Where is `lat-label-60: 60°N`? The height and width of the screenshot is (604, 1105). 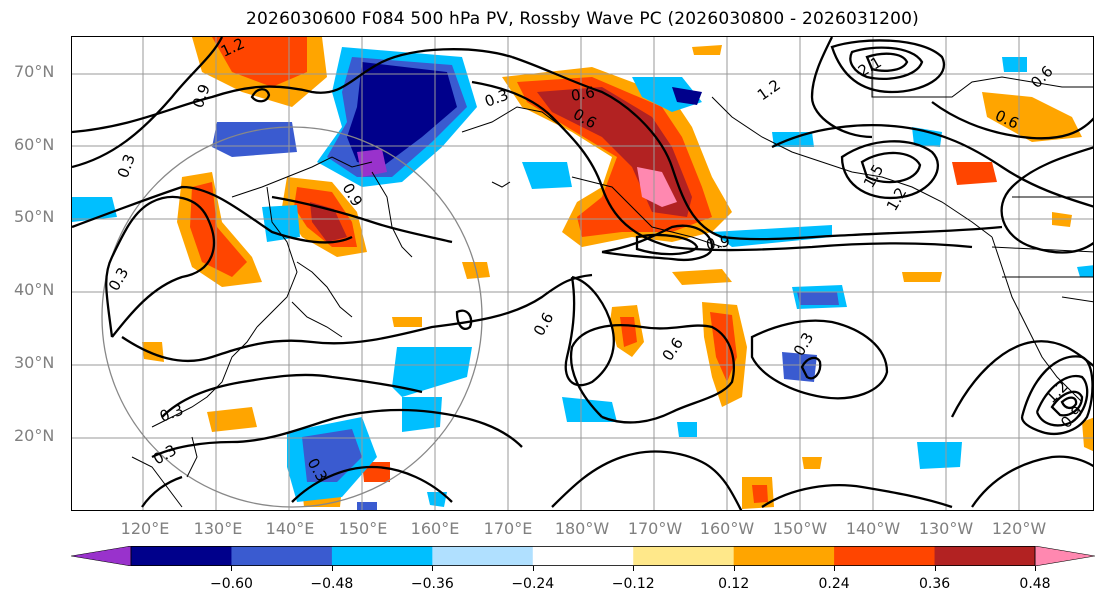
lat-label-60: 60°N is located at coordinates (34, 144).